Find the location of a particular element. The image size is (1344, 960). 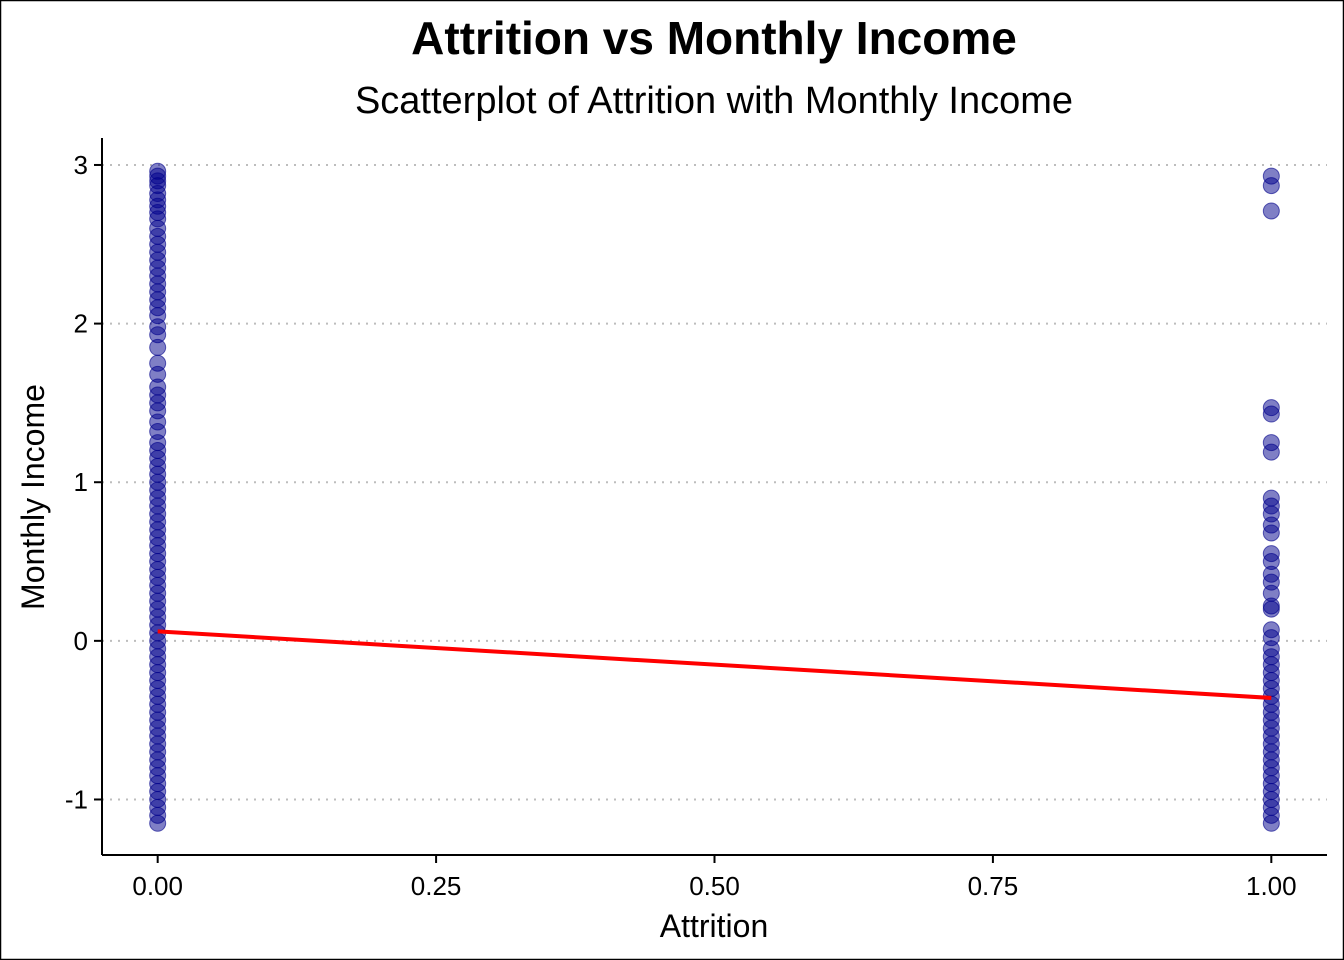

y-tick-label: 2 is located at coordinates (81, 324).